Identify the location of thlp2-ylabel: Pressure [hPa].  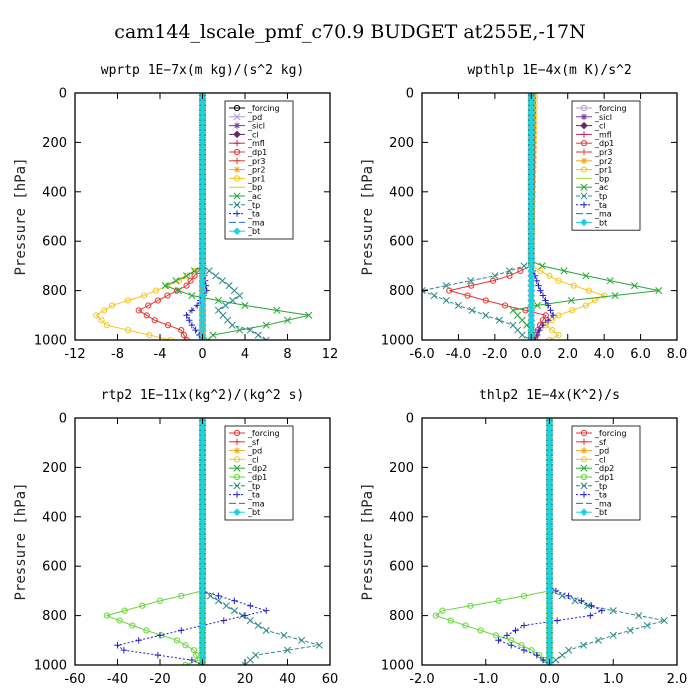
(368, 541).